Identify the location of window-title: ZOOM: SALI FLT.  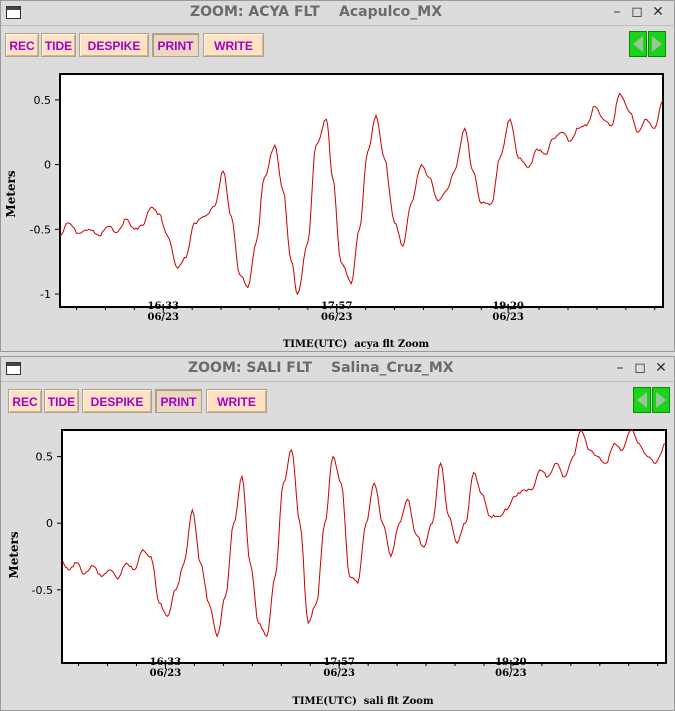
(250, 368).